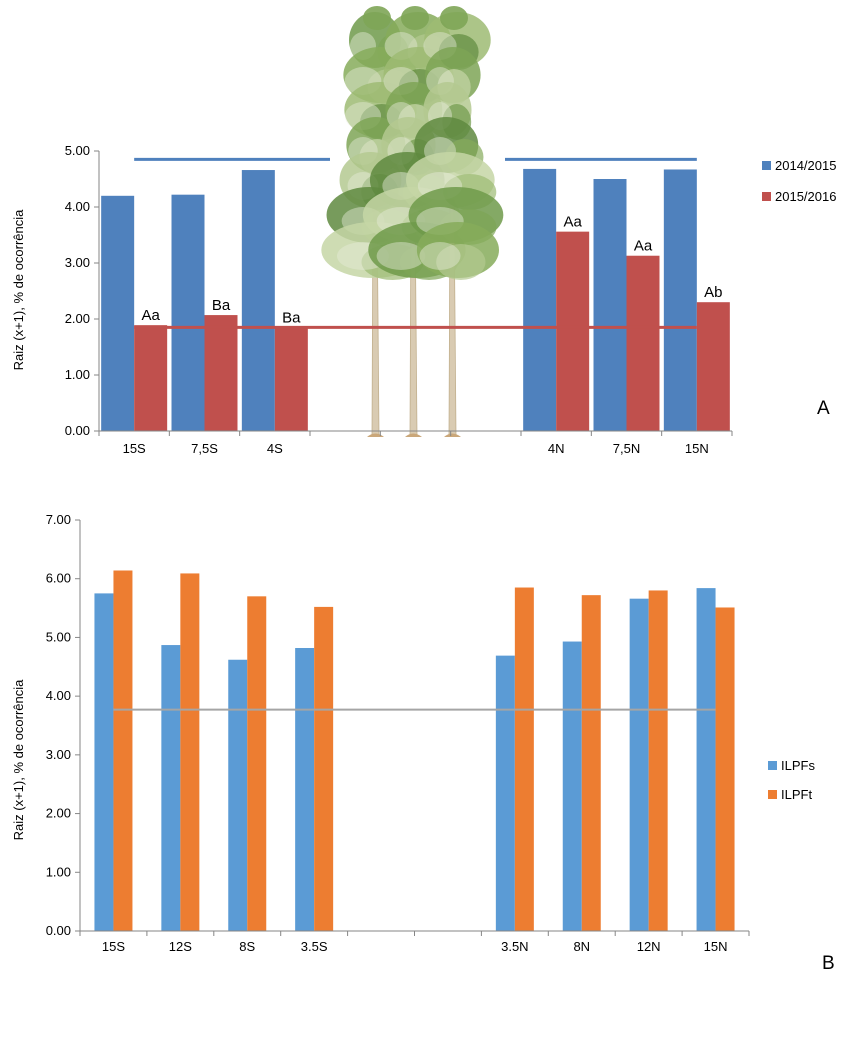  What do you see at coordinates (556, 448) in the screenshot?
I see `chart-a-x-tick-label: 4N` at bounding box center [556, 448].